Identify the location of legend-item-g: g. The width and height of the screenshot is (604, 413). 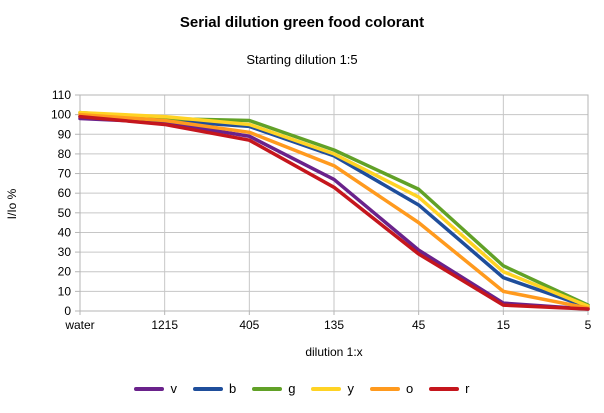
(273, 388).